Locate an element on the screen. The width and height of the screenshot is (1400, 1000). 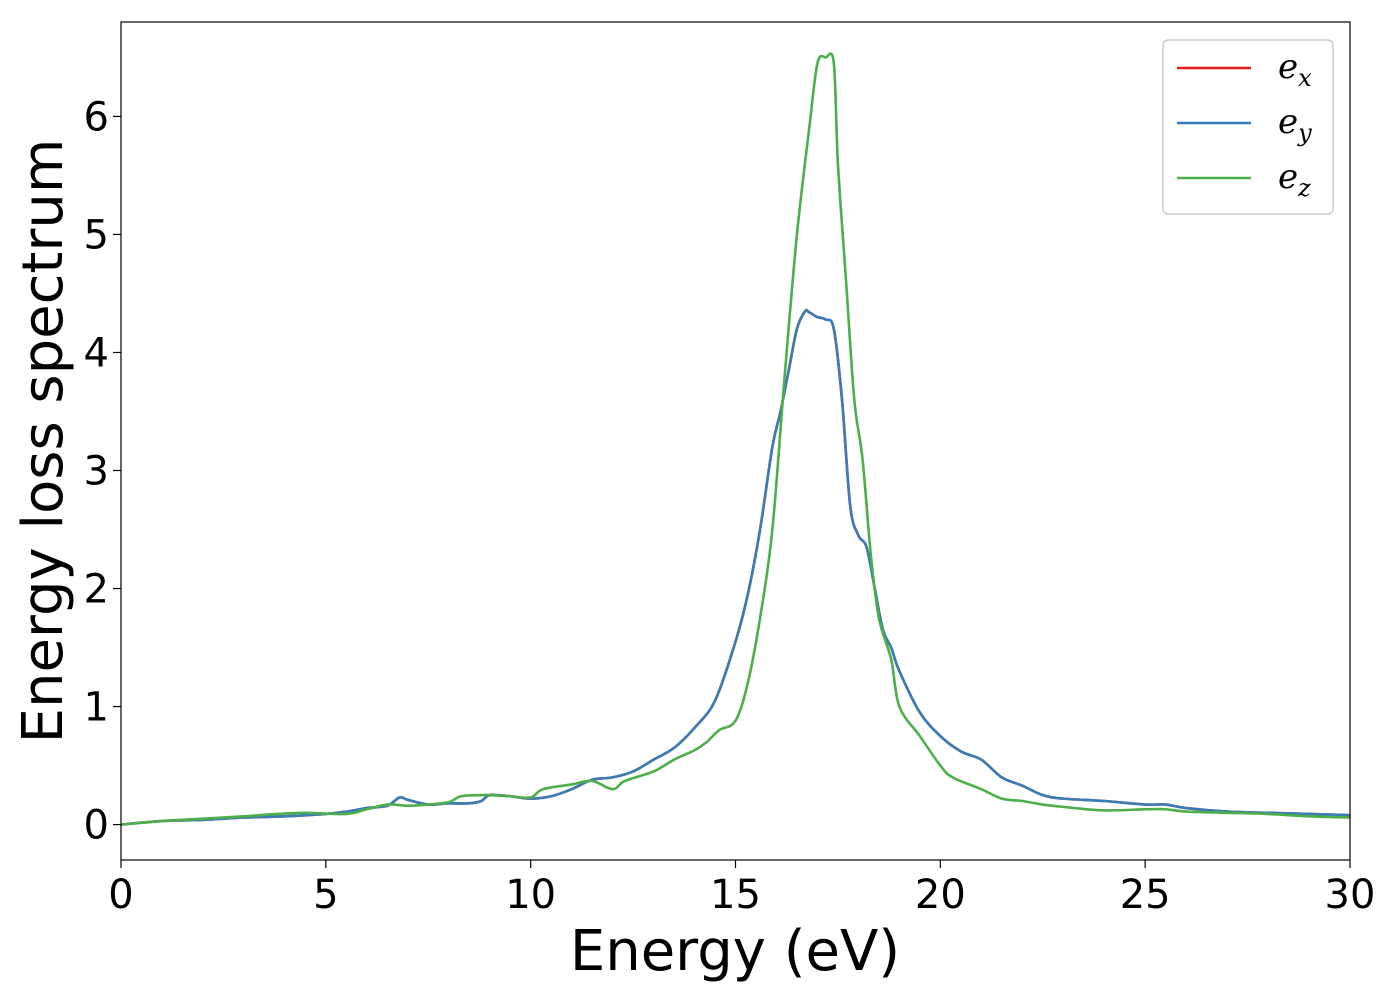
y-tick-label: 2 is located at coordinates (96, 590).